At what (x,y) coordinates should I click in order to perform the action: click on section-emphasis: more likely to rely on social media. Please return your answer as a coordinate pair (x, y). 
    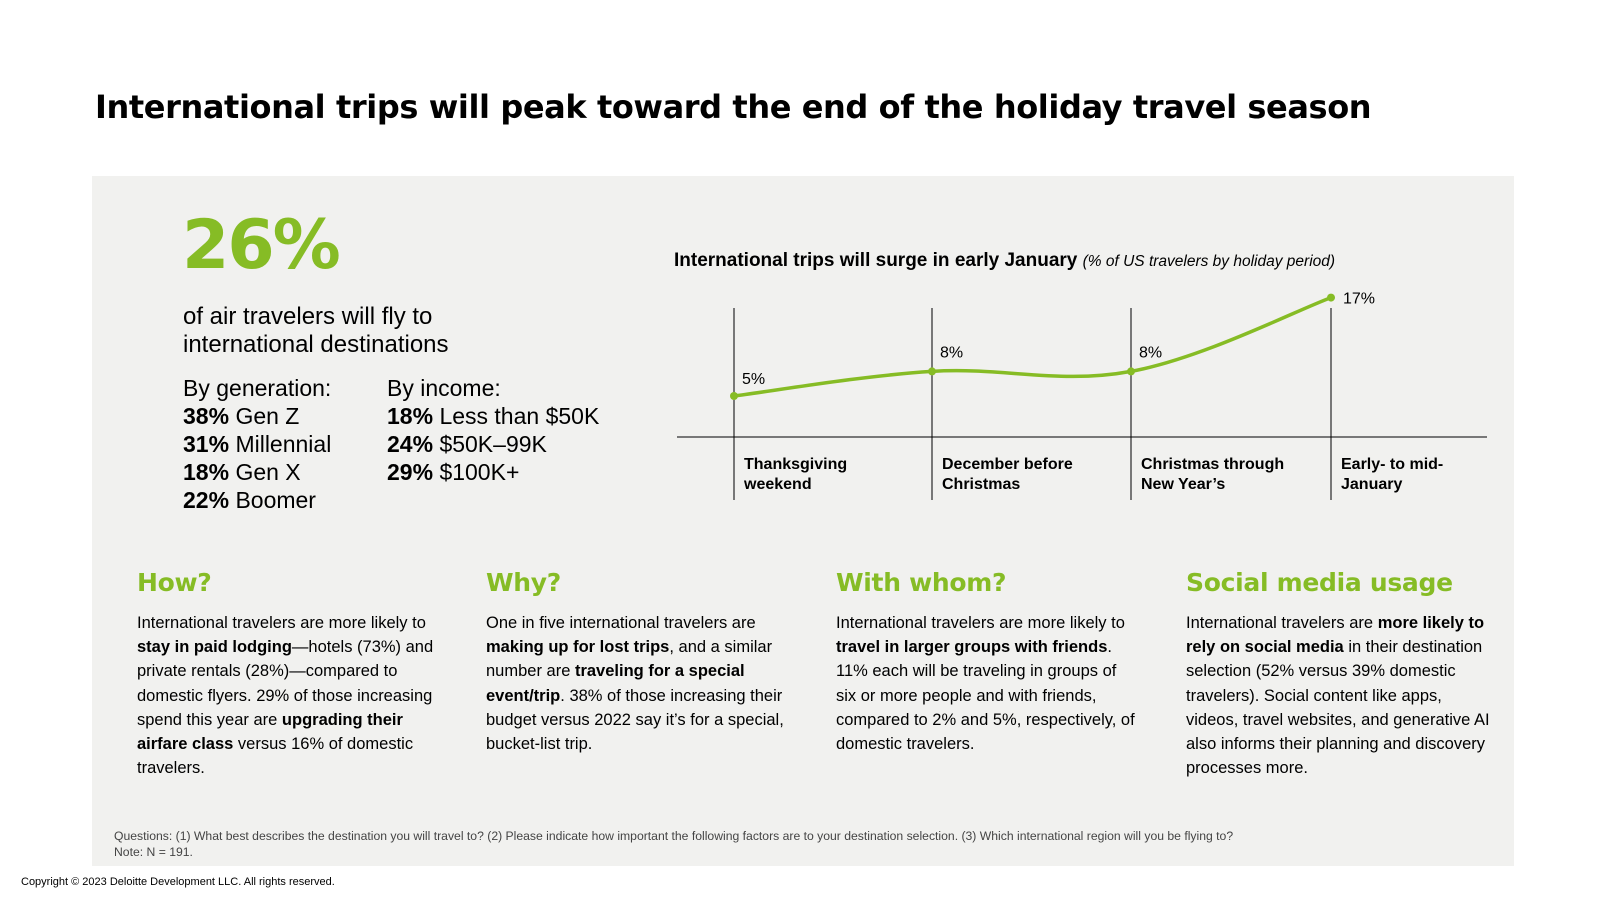
    Looking at the image, I should click on (1335, 635).